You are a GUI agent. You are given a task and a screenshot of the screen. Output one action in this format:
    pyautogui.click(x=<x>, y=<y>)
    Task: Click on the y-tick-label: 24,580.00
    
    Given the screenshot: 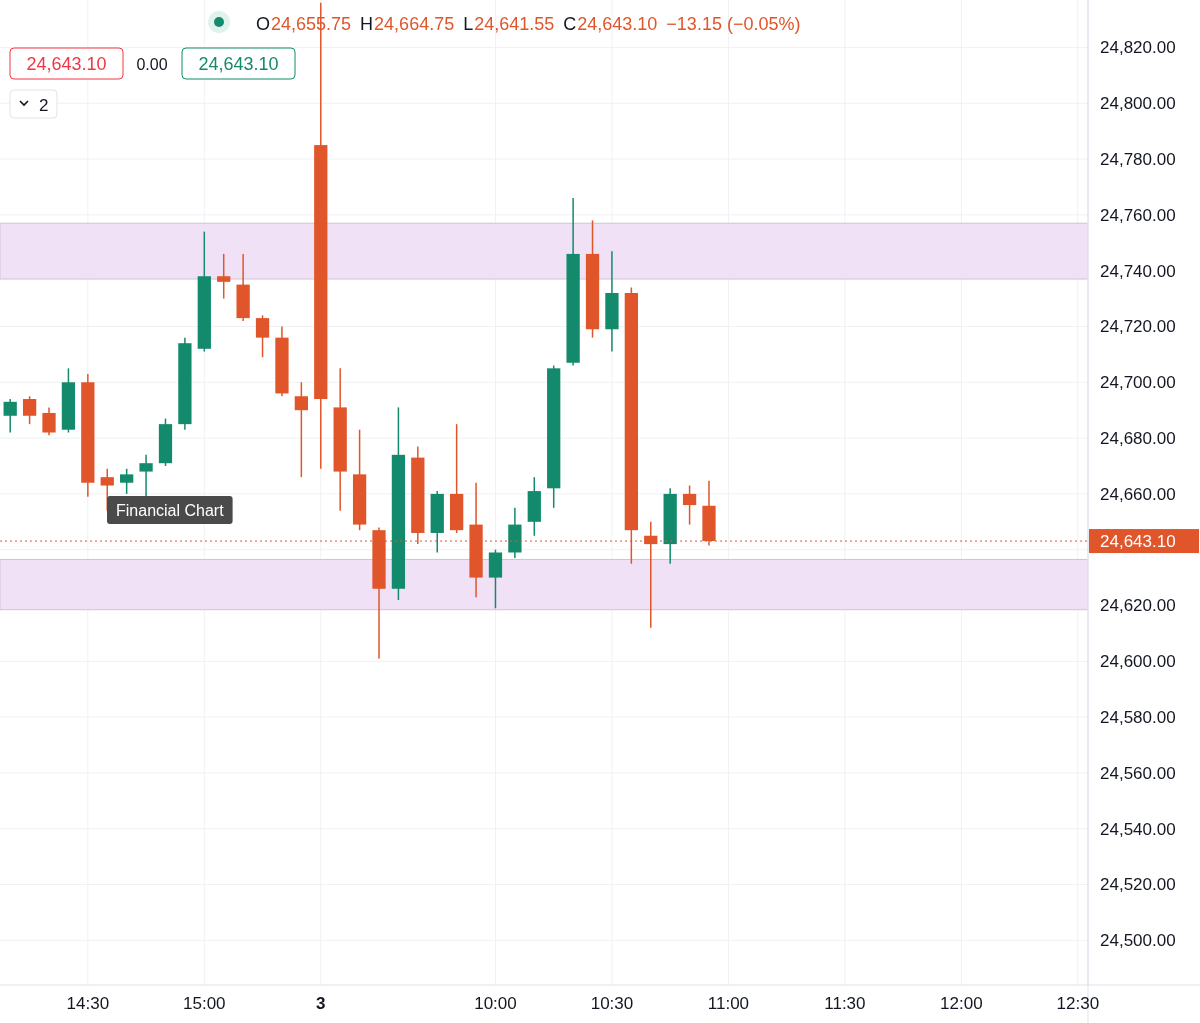 What is the action you would take?
    pyautogui.click(x=1138, y=718)
    